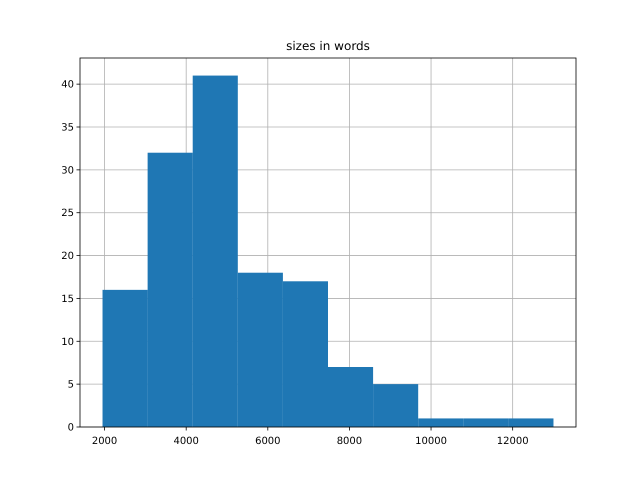  I want to click on y-tick-label: 40, so click(67, 85).